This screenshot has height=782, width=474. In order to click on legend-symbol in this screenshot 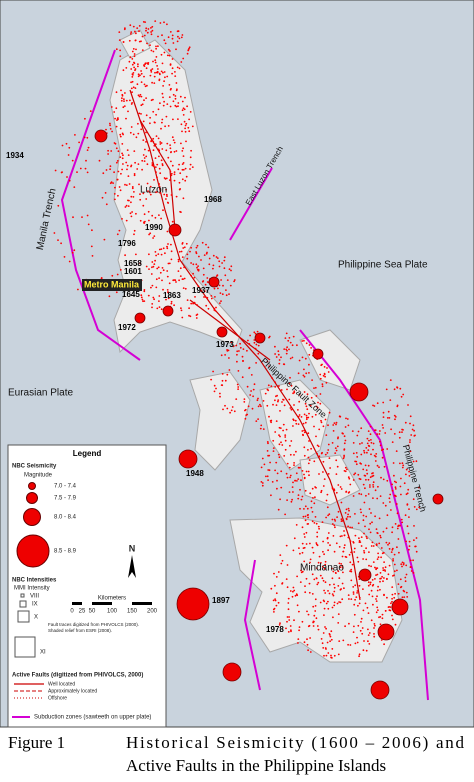, I will do `click(32, 517)`.